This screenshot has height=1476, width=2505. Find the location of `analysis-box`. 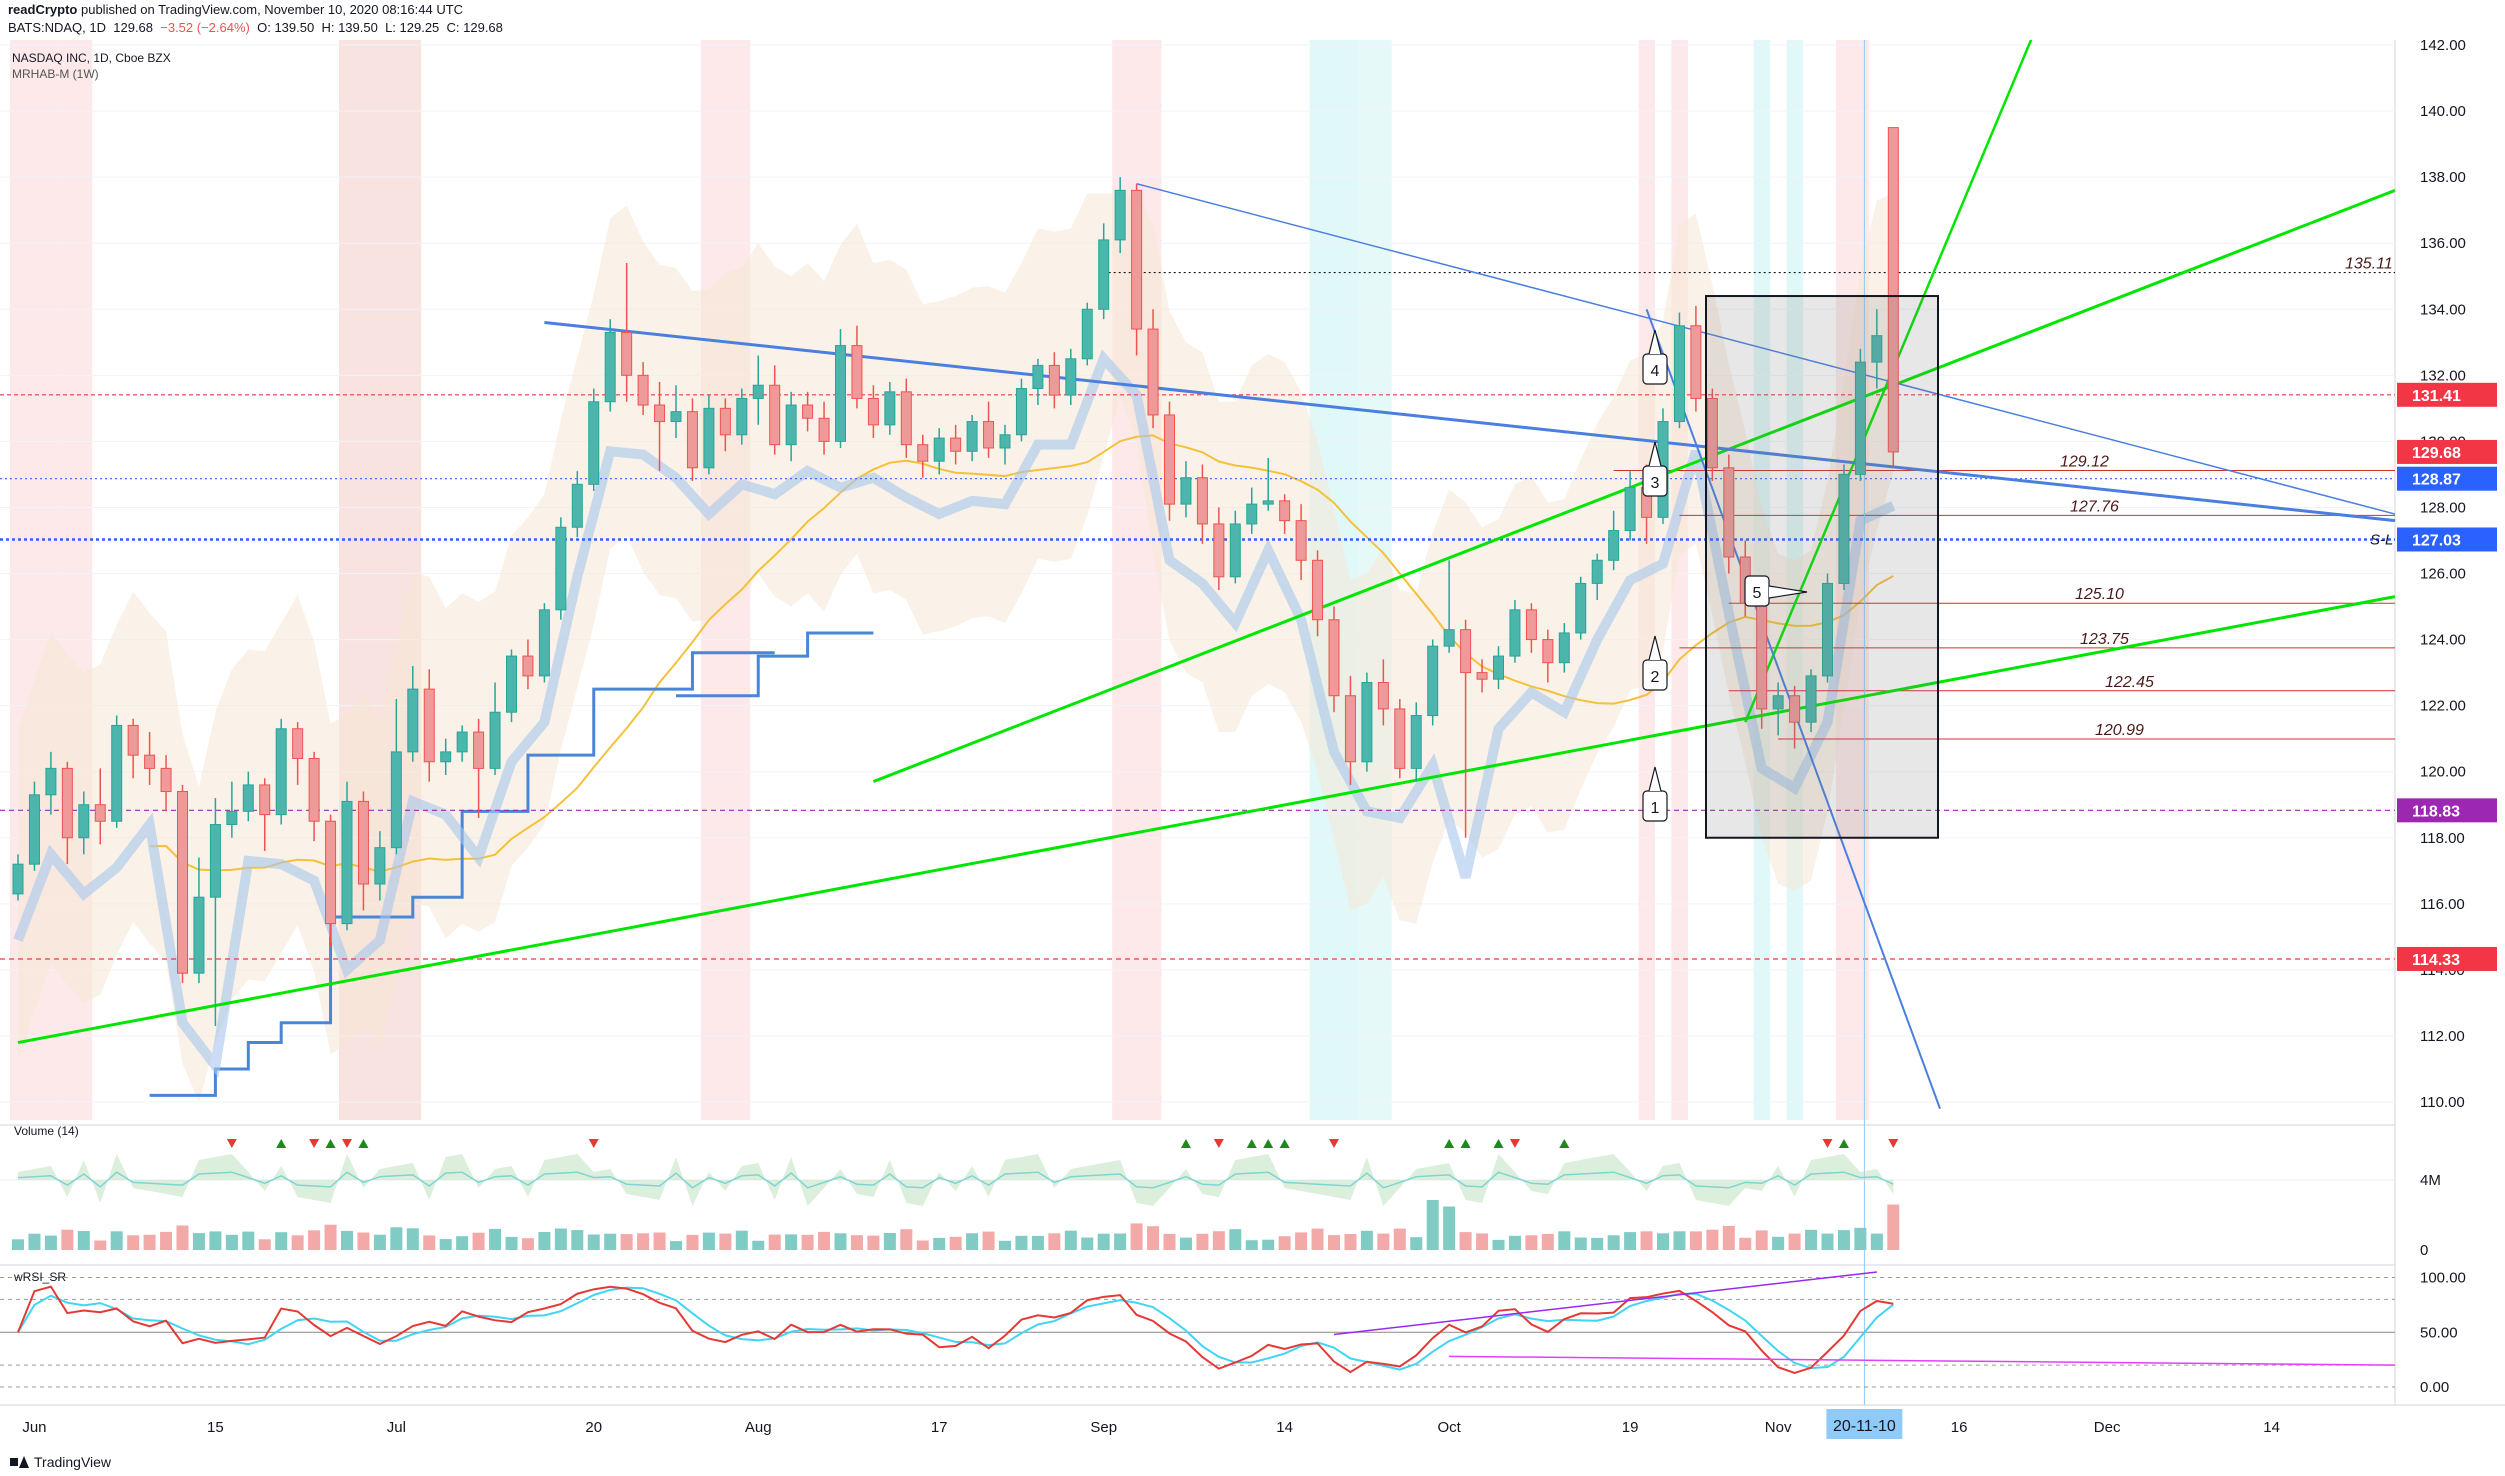

analysis-box is located at coordinates (1822, 567).